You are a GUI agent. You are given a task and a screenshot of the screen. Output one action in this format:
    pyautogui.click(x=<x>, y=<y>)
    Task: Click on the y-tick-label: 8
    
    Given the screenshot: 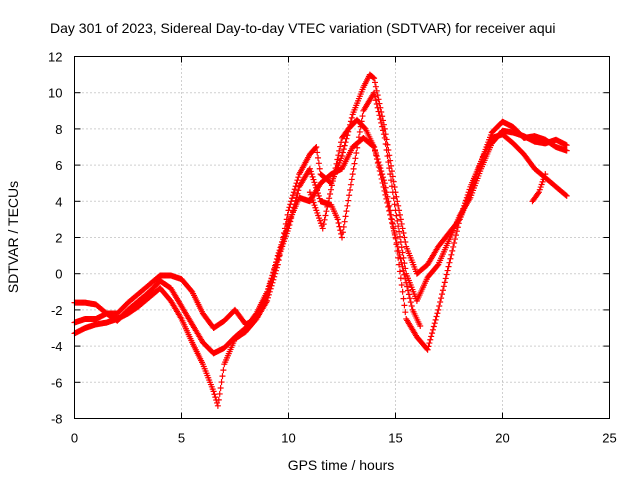 What is the action you would take?
    pyautogui.click(x=58, y=129)
    